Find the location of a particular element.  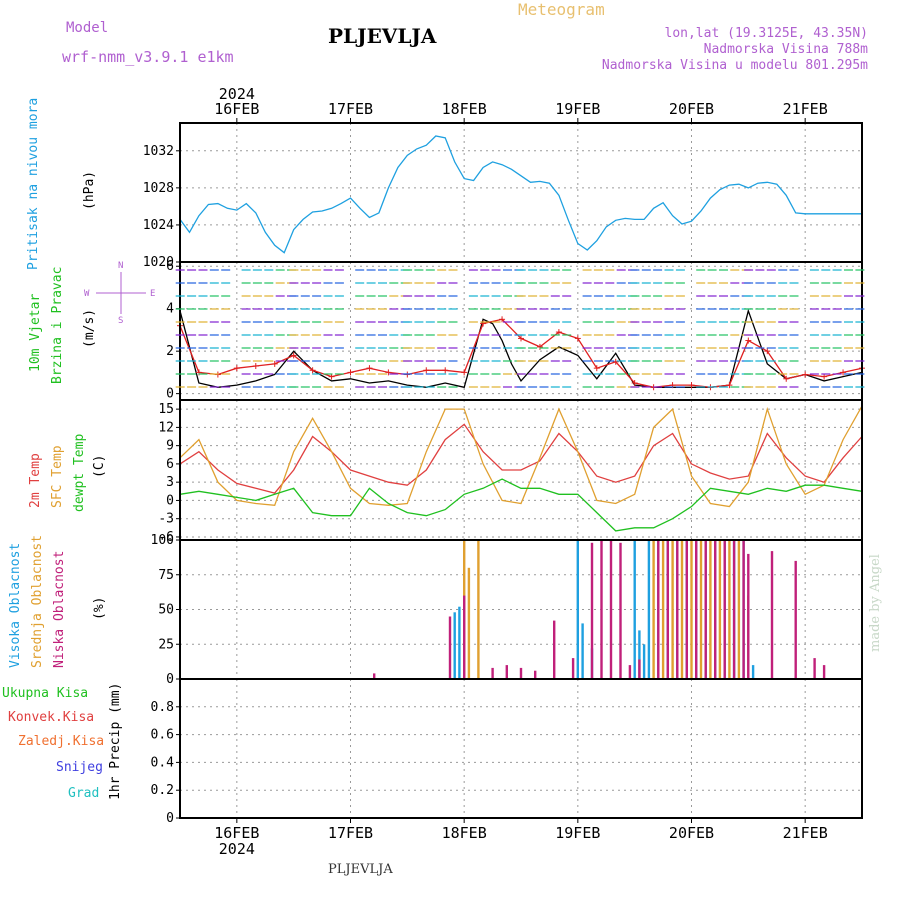

y-tick-label: 9 is located at coordinates (170, 446).